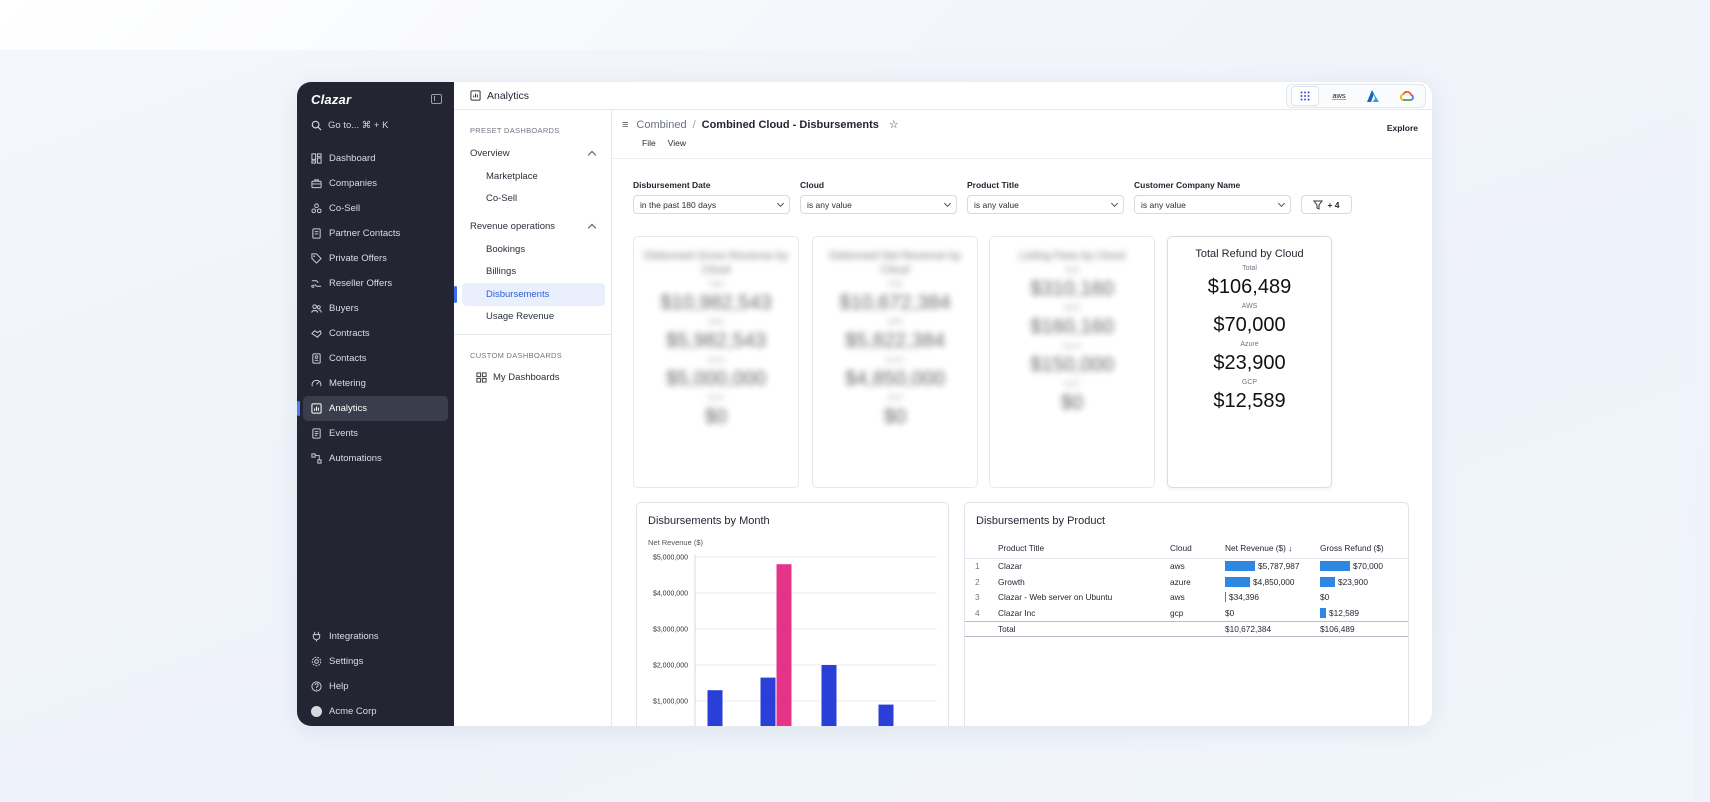  Describe the element at coordinates (375, 383) in the screenshot. I see `sidebar-item-metering: Metering` at that location.